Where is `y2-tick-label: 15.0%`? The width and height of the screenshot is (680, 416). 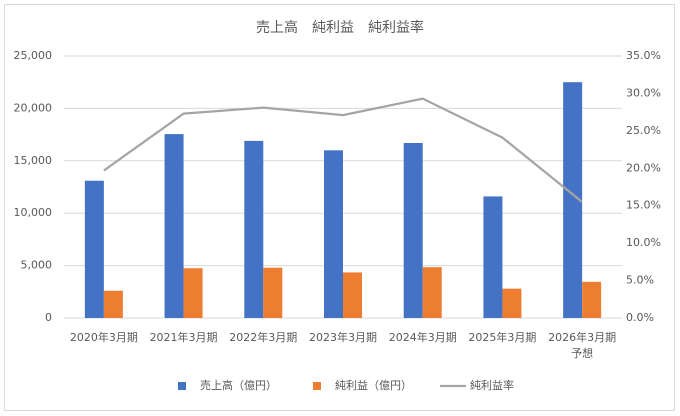
y2-tick-label: 15.0% is located at coordinates (643, 205).